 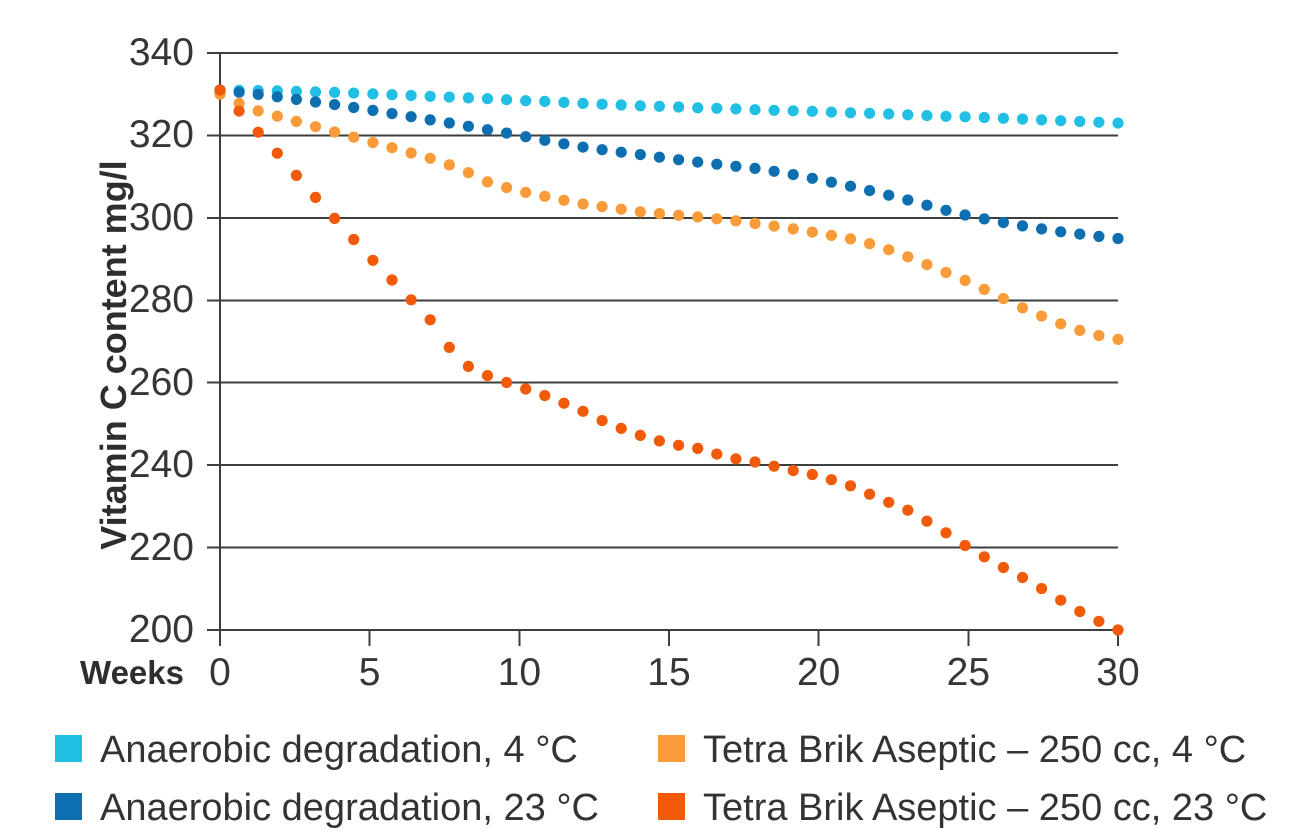 I want to click on legend-label: Tetra Brik Aseptic – 250 cc, 23 °C, so click(x=985, y=808).